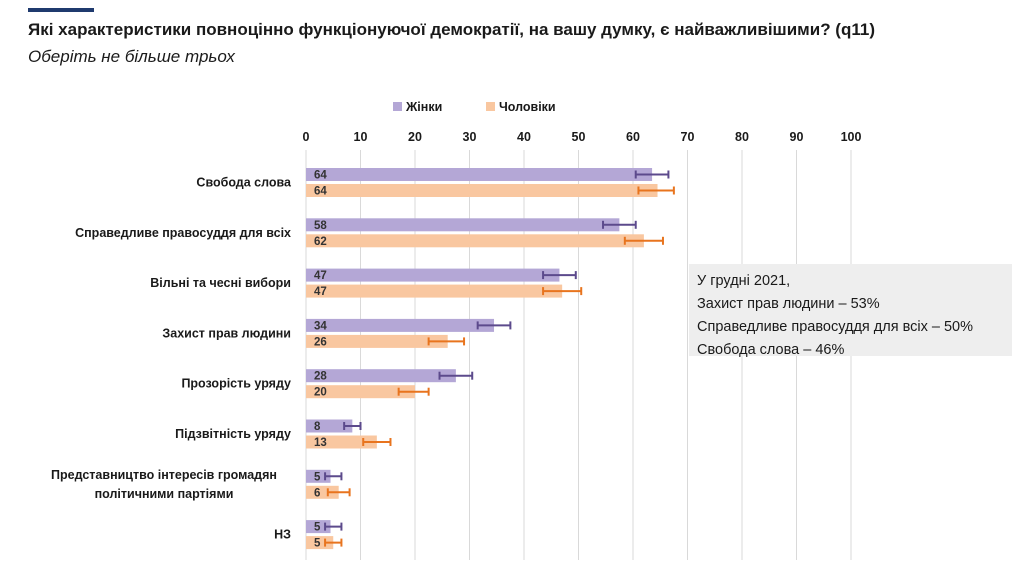  What do you see at coordinates (742, 137) in the screenshot?
I see `x-tick-label: 80` at bounding box center [742, 137].